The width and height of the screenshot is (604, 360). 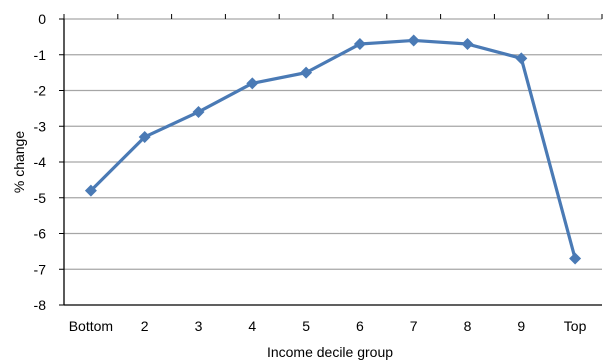 I want to click on y-tick-label: -4, so click(x=40, y=162).